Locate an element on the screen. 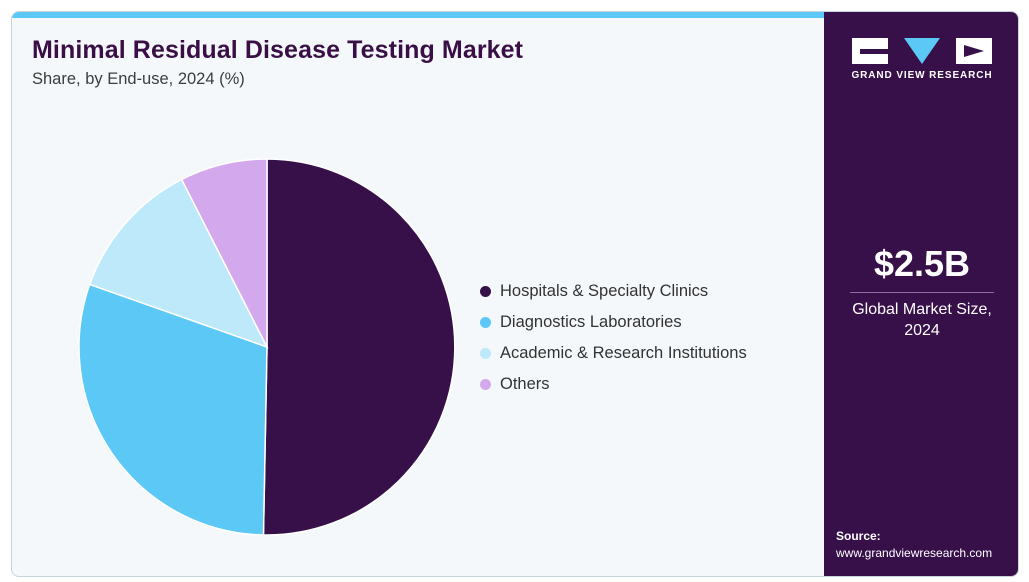 The width and height of the screenshot is (1029, 582). pie-slice-academic-research is located at coordinates (178, 263).